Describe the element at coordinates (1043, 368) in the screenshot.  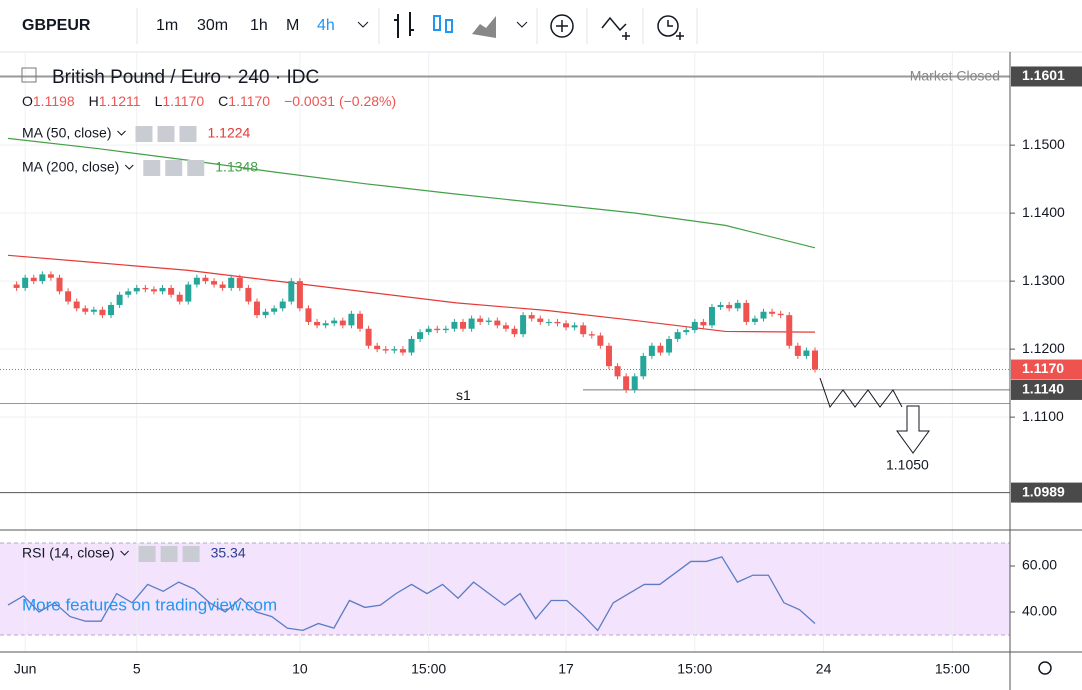
I see `price-badge-label: 1.1170` at that location.